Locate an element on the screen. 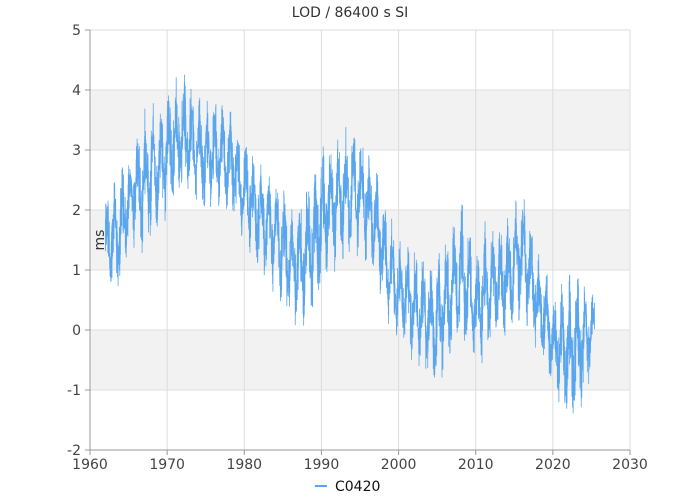 This screenshot has width=700, height=500. y-tick-label: -1 is located at coordinates (74, 391).